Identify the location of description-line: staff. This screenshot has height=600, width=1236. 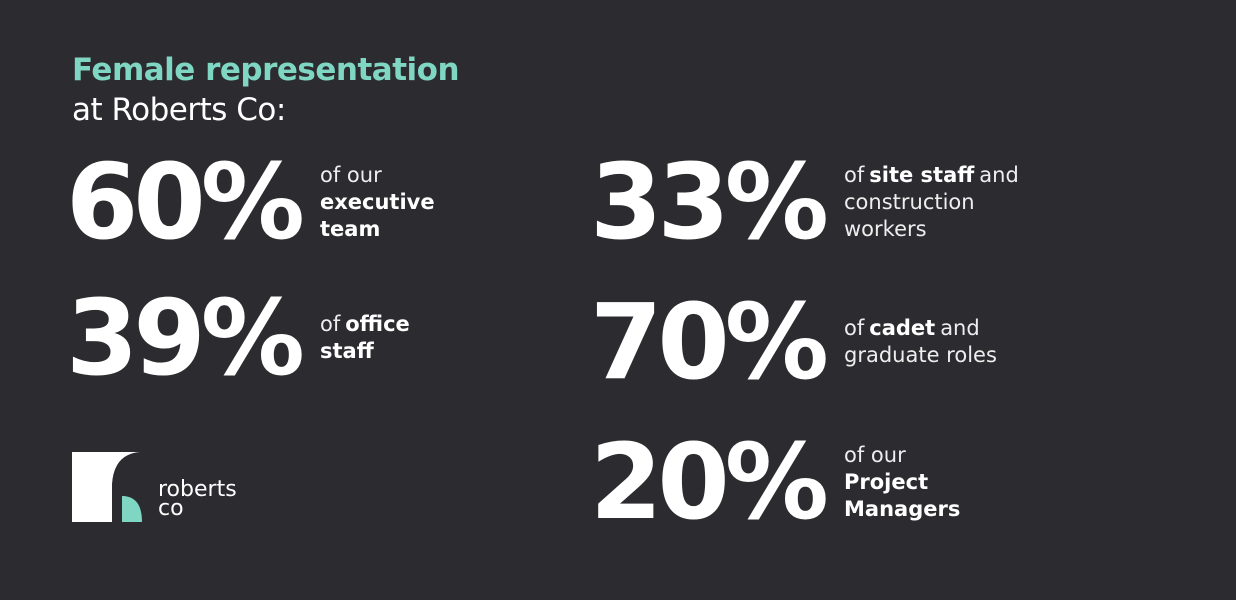
(365, 351).